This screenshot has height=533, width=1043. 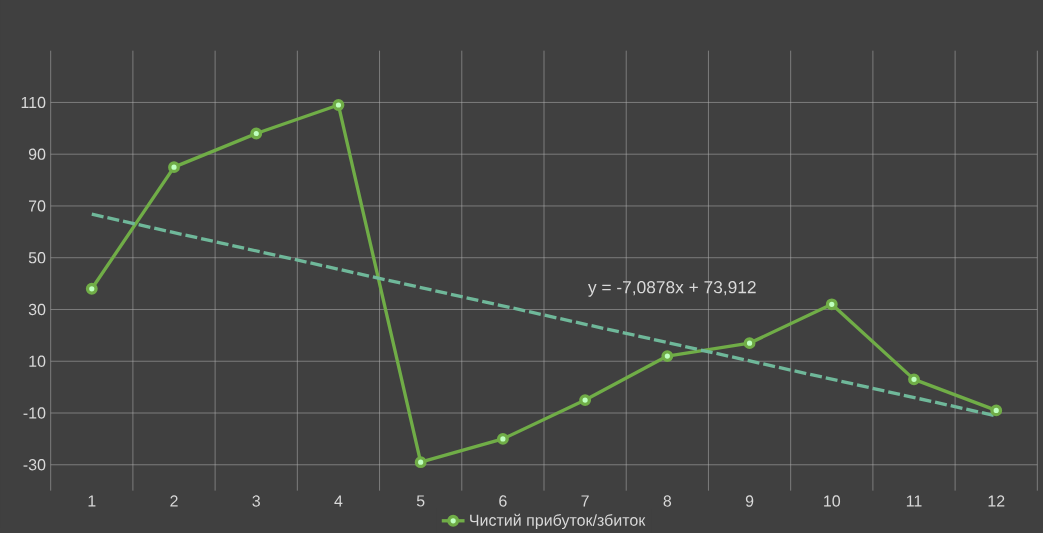 I want to click on annotation: y = -7,0878x + 73,912, so click(x=672, y=289).